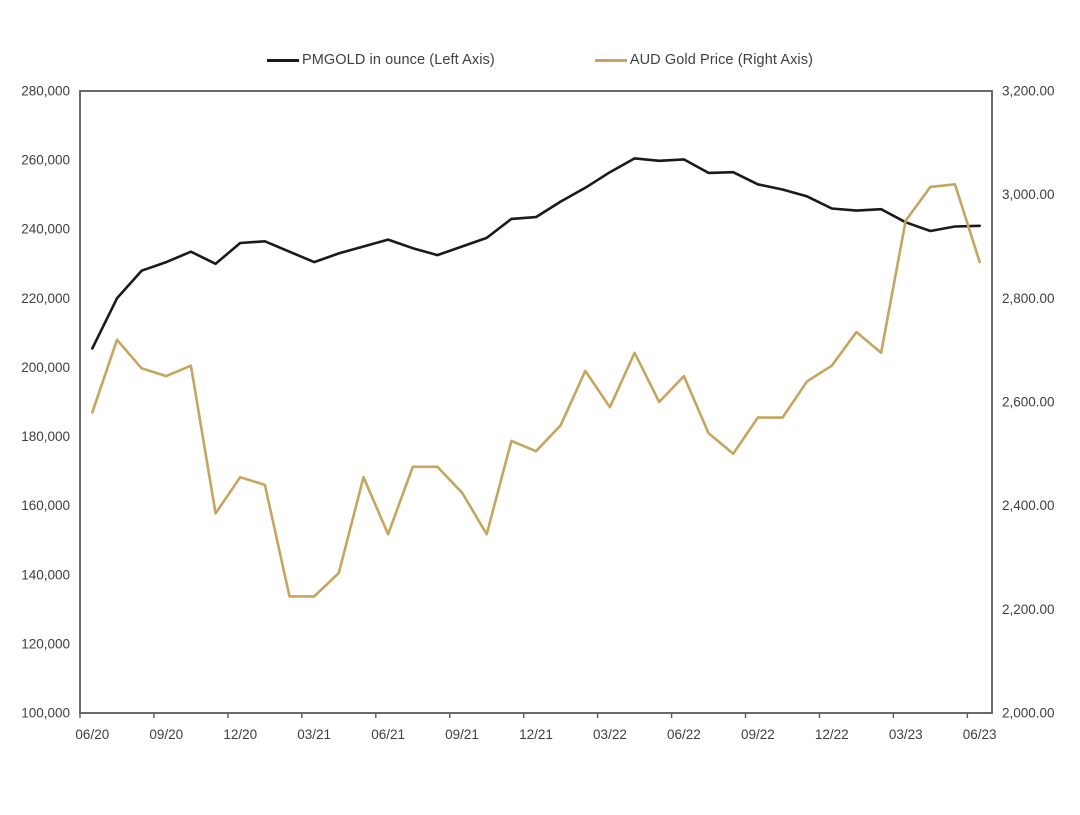 This screenshot has height=815, width=1080. What do you see at coordinates (684, 734) in the screenshot?
I see `x-axis-label: 06/22` at bounding box center [684, 734].